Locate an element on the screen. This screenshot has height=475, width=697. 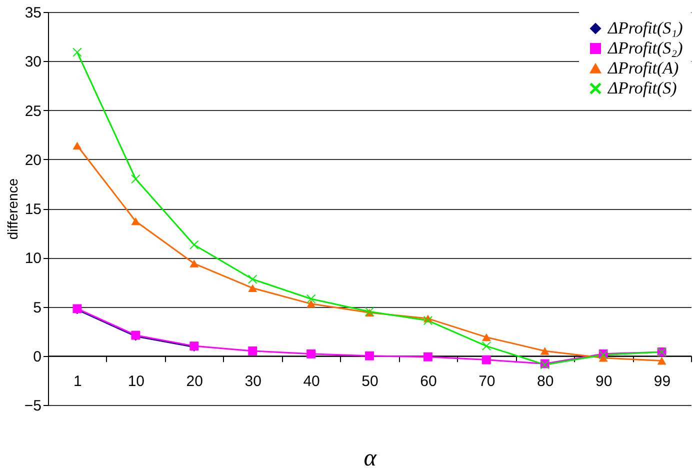
x-tick-label: 90 is located at coordinates (603, 381).